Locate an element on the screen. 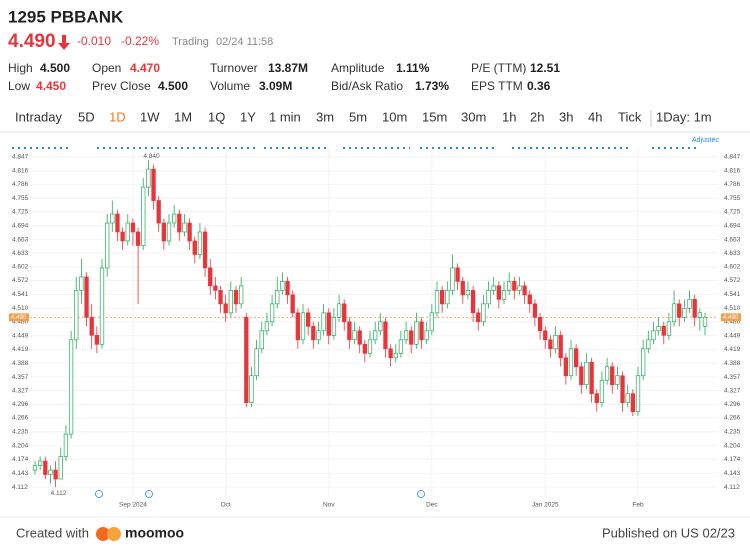 Image resolution: width=750 pixels, height=554 pixels. adjust-label: Adjustec is located at coordinates (705, 140).